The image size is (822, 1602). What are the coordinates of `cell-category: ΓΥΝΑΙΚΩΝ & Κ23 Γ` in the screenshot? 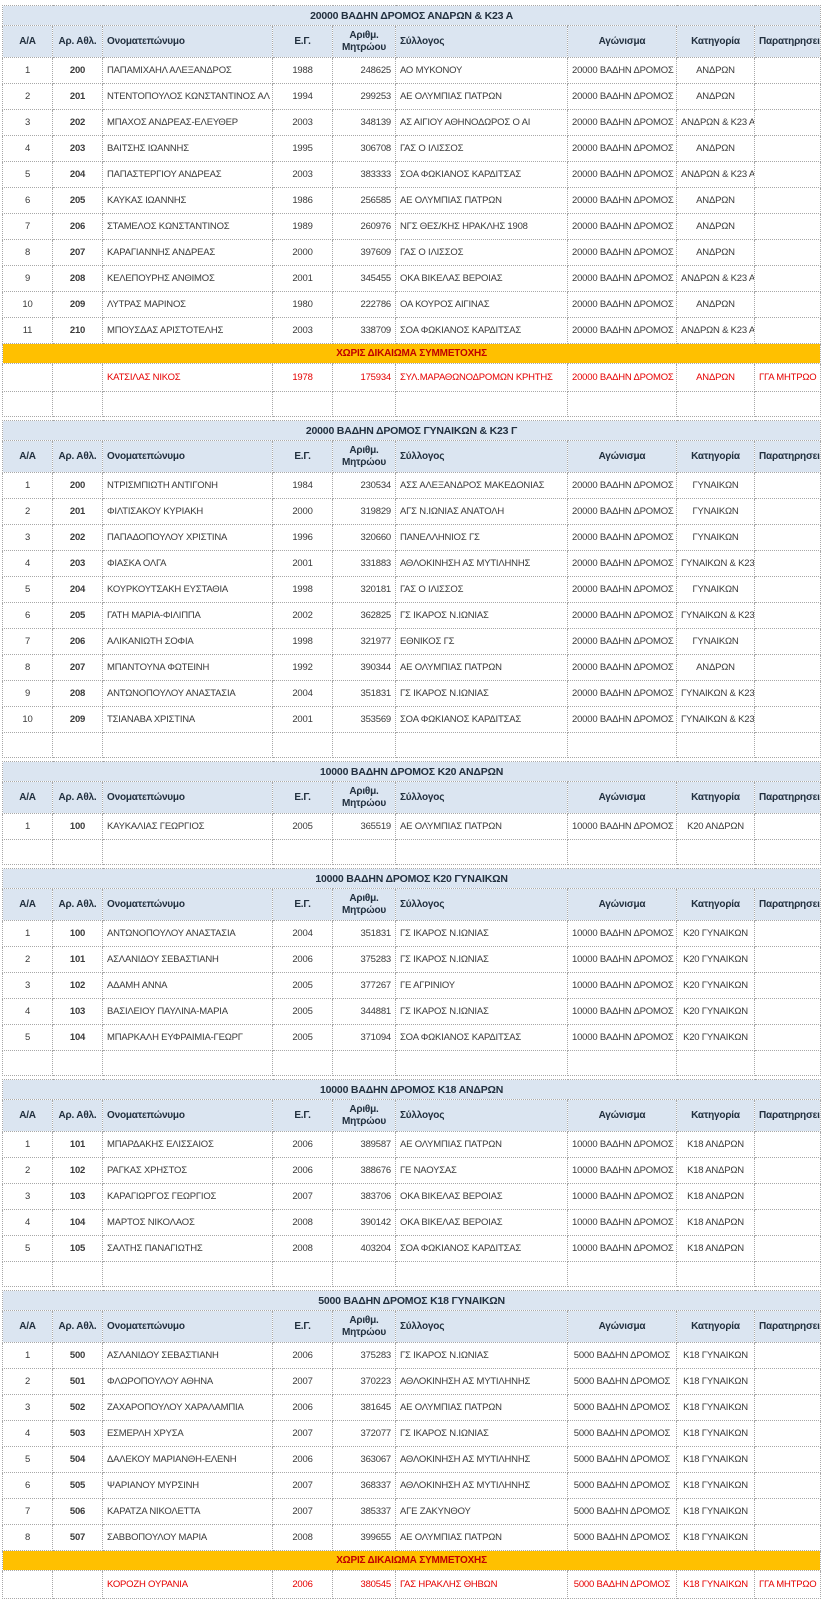 It's located at (715, 693).